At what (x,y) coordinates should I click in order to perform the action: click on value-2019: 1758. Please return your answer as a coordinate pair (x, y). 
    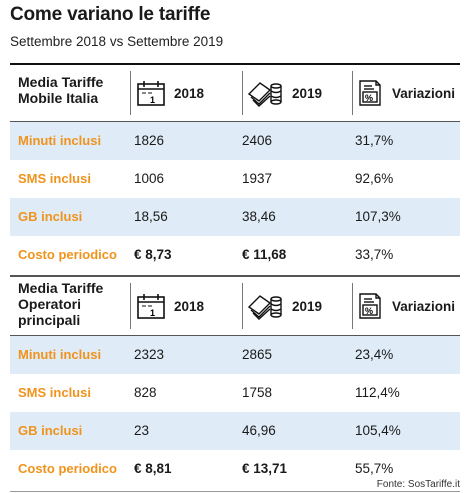
    Looking at the image, I should click on (257, 392).